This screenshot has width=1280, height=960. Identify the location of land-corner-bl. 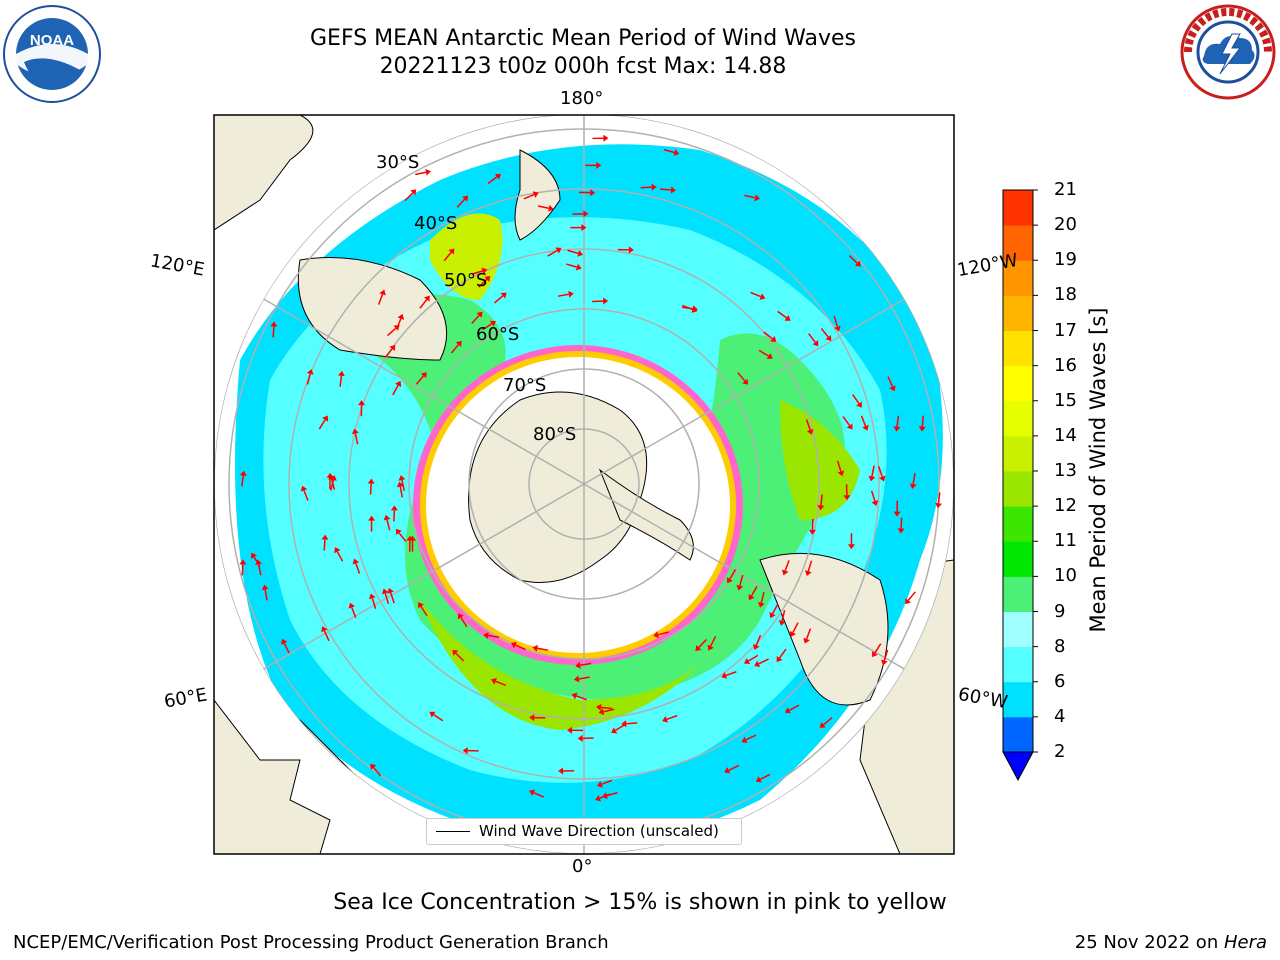
(272, 776).